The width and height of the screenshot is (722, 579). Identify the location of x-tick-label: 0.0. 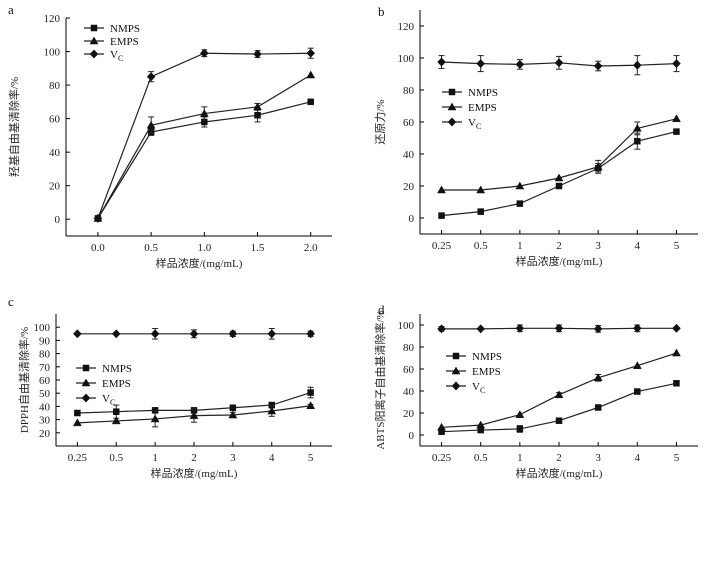
(98, 248).